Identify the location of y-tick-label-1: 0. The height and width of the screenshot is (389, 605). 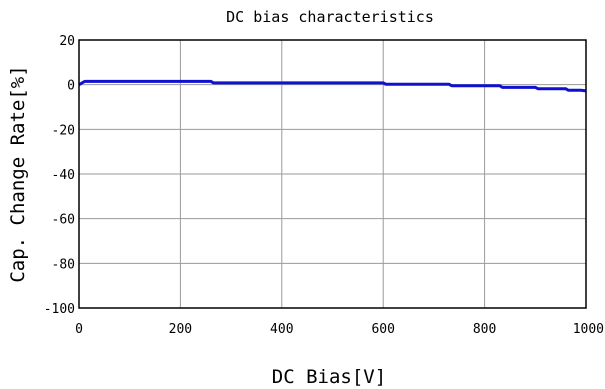
(71, 86).